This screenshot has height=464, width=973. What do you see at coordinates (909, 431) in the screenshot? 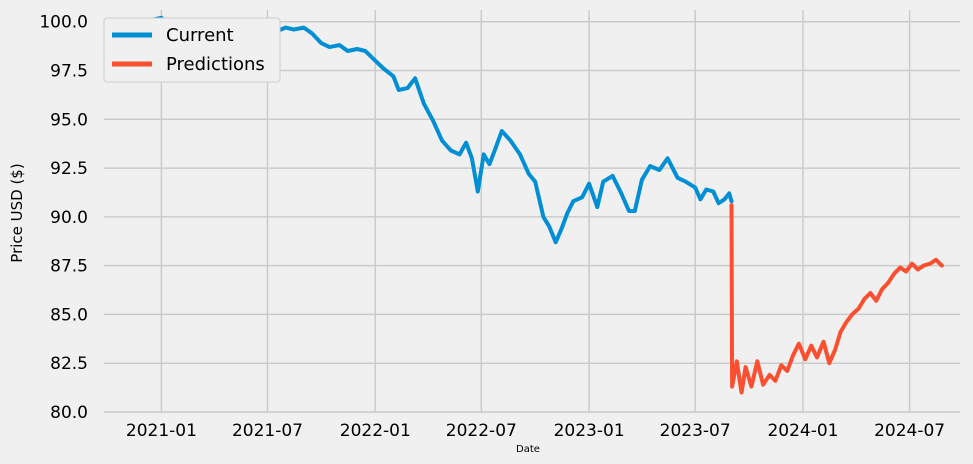
I see `x-tick-label: 2024-07` at bounding box center [909, 431].